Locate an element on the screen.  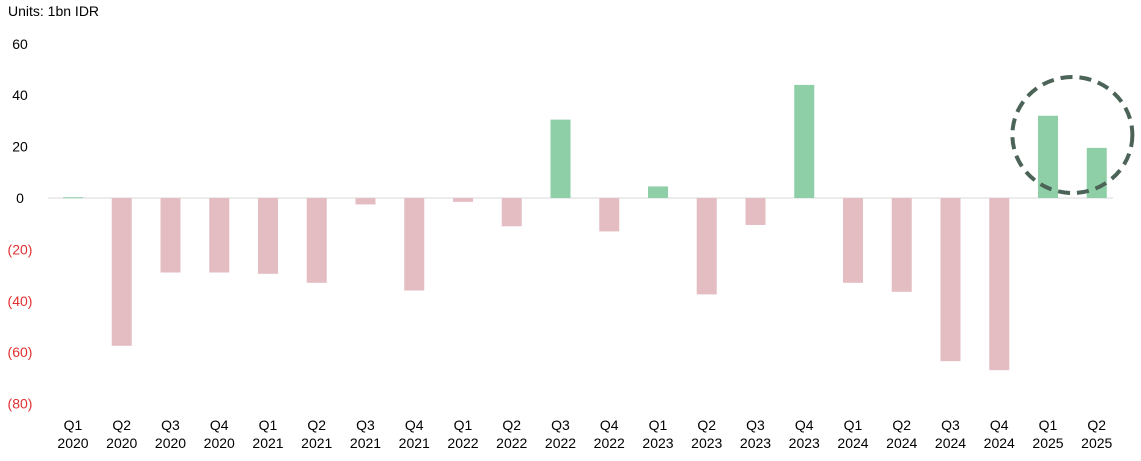
highlight-circle is located at coordinates (1072, 135).